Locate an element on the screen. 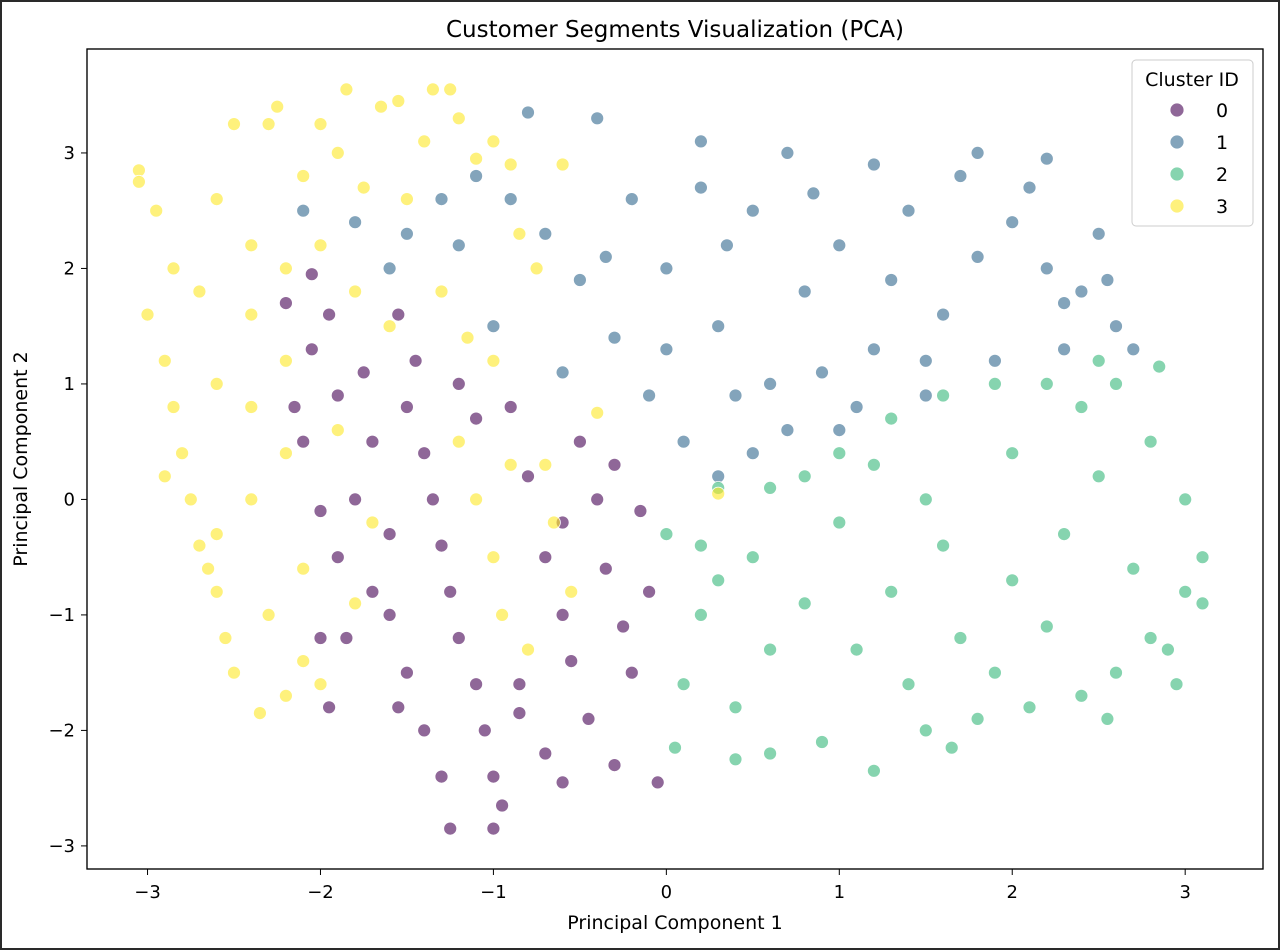 Image resolution: width=1280 pixels, height=950 pixels. legend-label-0: 0 is located at coordinates (1222, 111).